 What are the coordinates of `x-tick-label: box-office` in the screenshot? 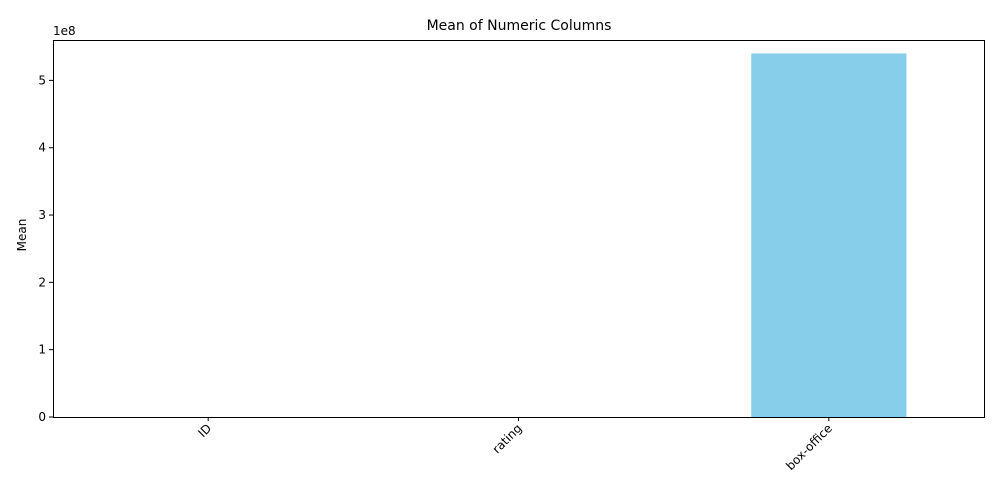 It's located at (809, 447).